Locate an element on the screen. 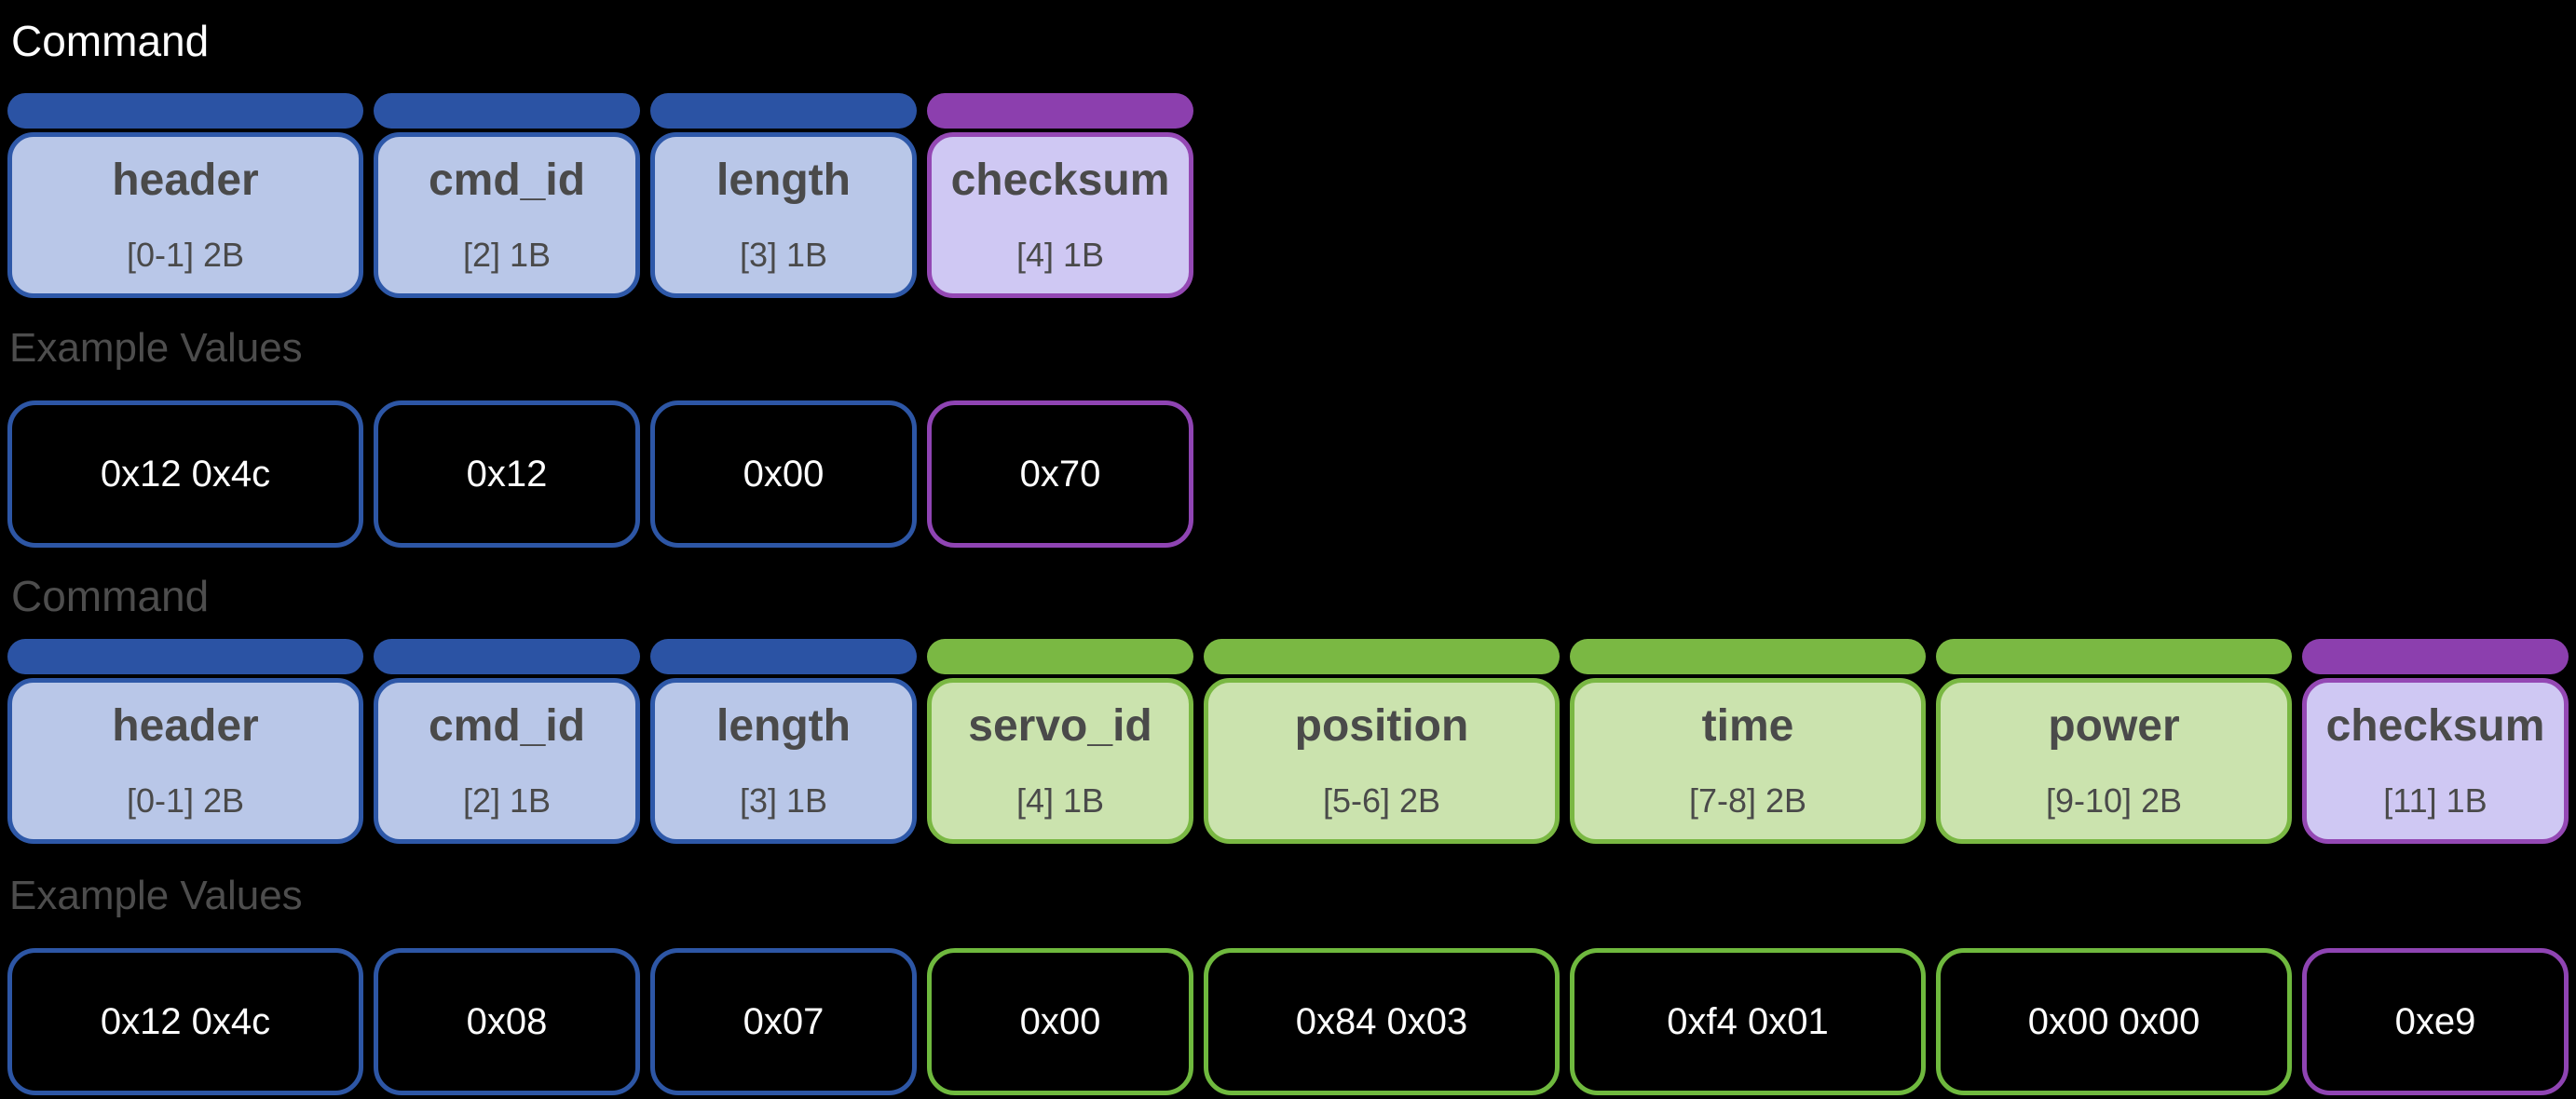 The height and width of the screenshot is (1099, 2576). value-text: 0x12 is located at coordinates (507, 475).